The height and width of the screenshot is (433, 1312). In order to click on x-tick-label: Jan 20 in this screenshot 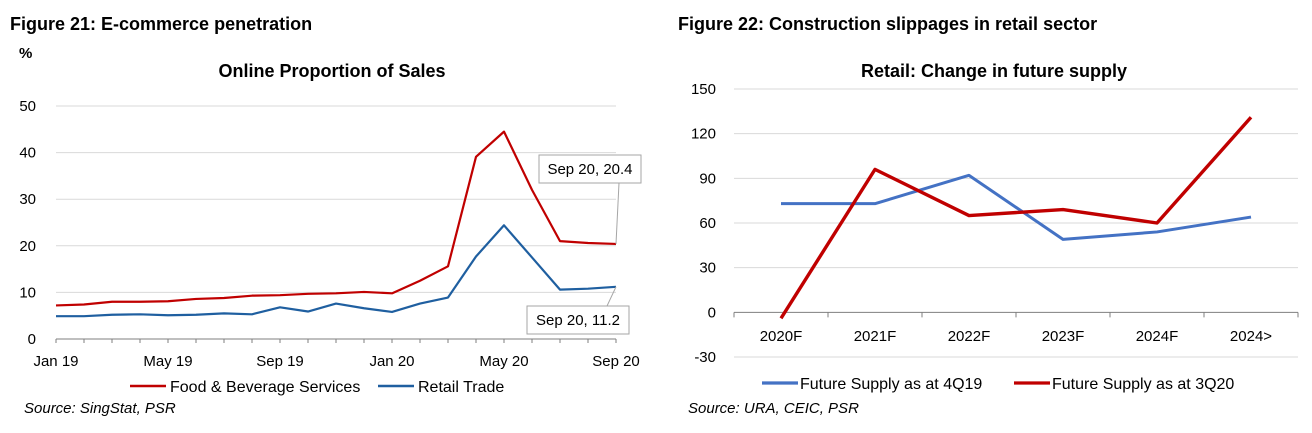, I will do `click(391, 361)`.